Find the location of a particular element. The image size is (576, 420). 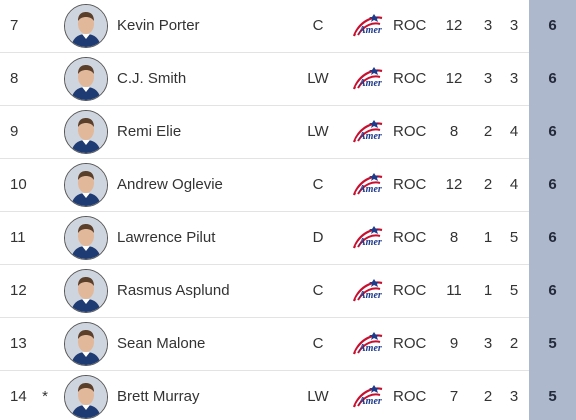

player-name-link: Sean Malone is located at coordinates (161, 343).